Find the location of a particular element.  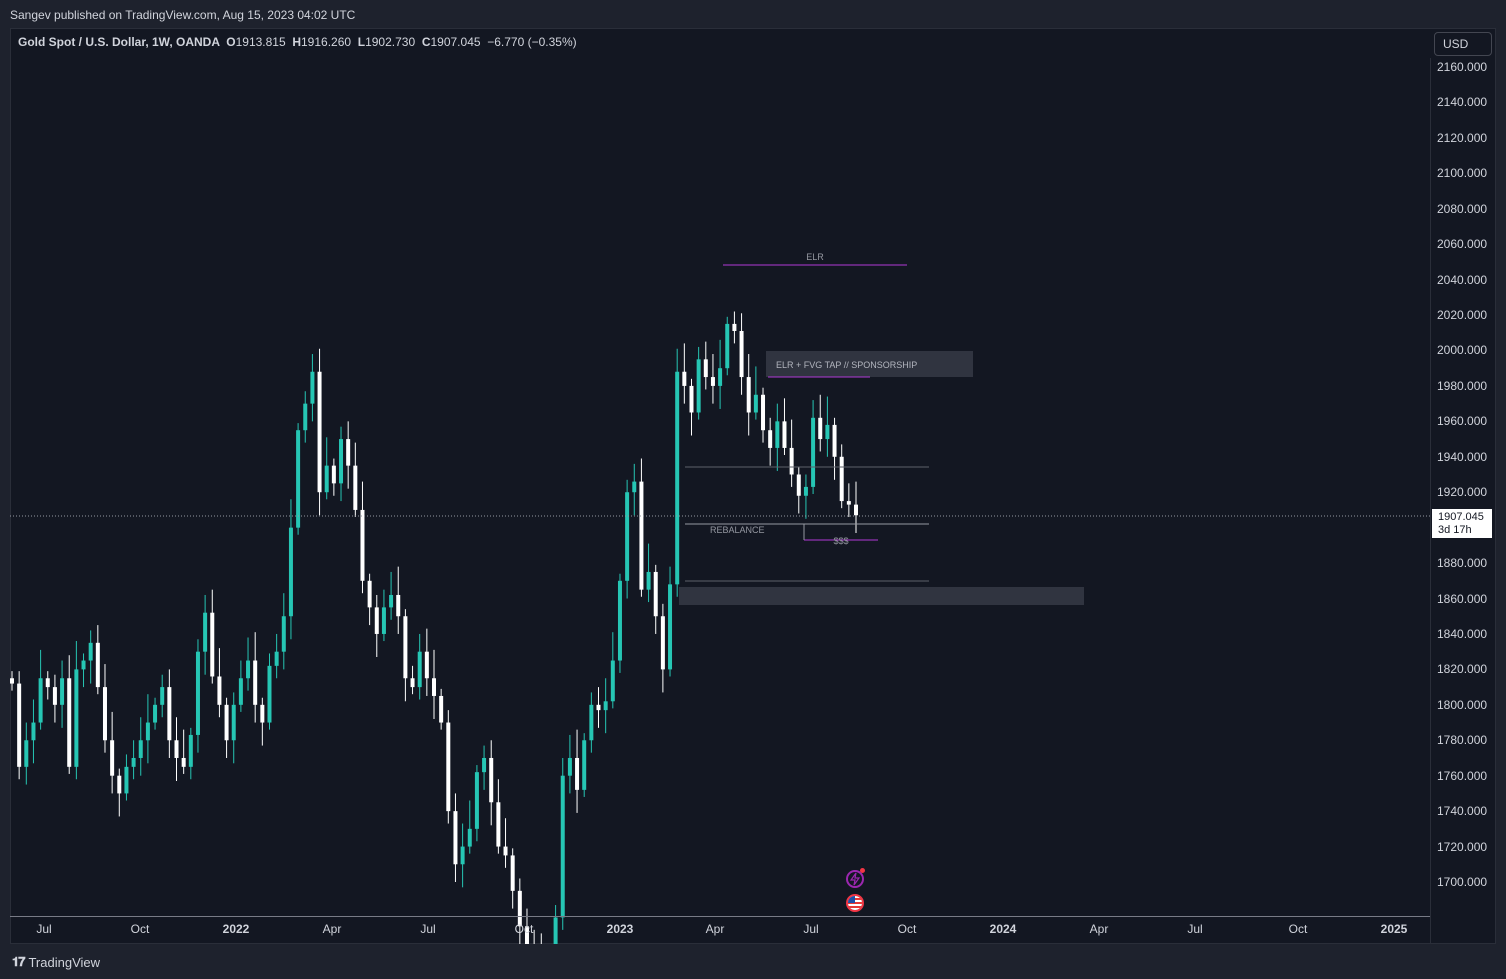

symbol-title: Gold Spot / U.S. Dollar, 1W, OANDA is located at coordinates (119, 42).